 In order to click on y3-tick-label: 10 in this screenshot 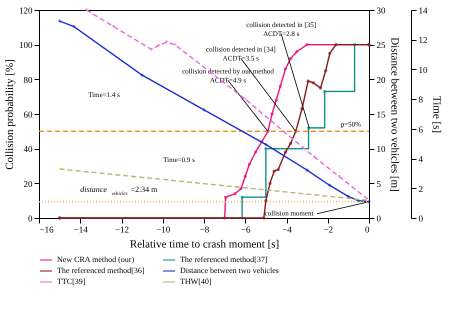, I will do `click(423, 69)`.